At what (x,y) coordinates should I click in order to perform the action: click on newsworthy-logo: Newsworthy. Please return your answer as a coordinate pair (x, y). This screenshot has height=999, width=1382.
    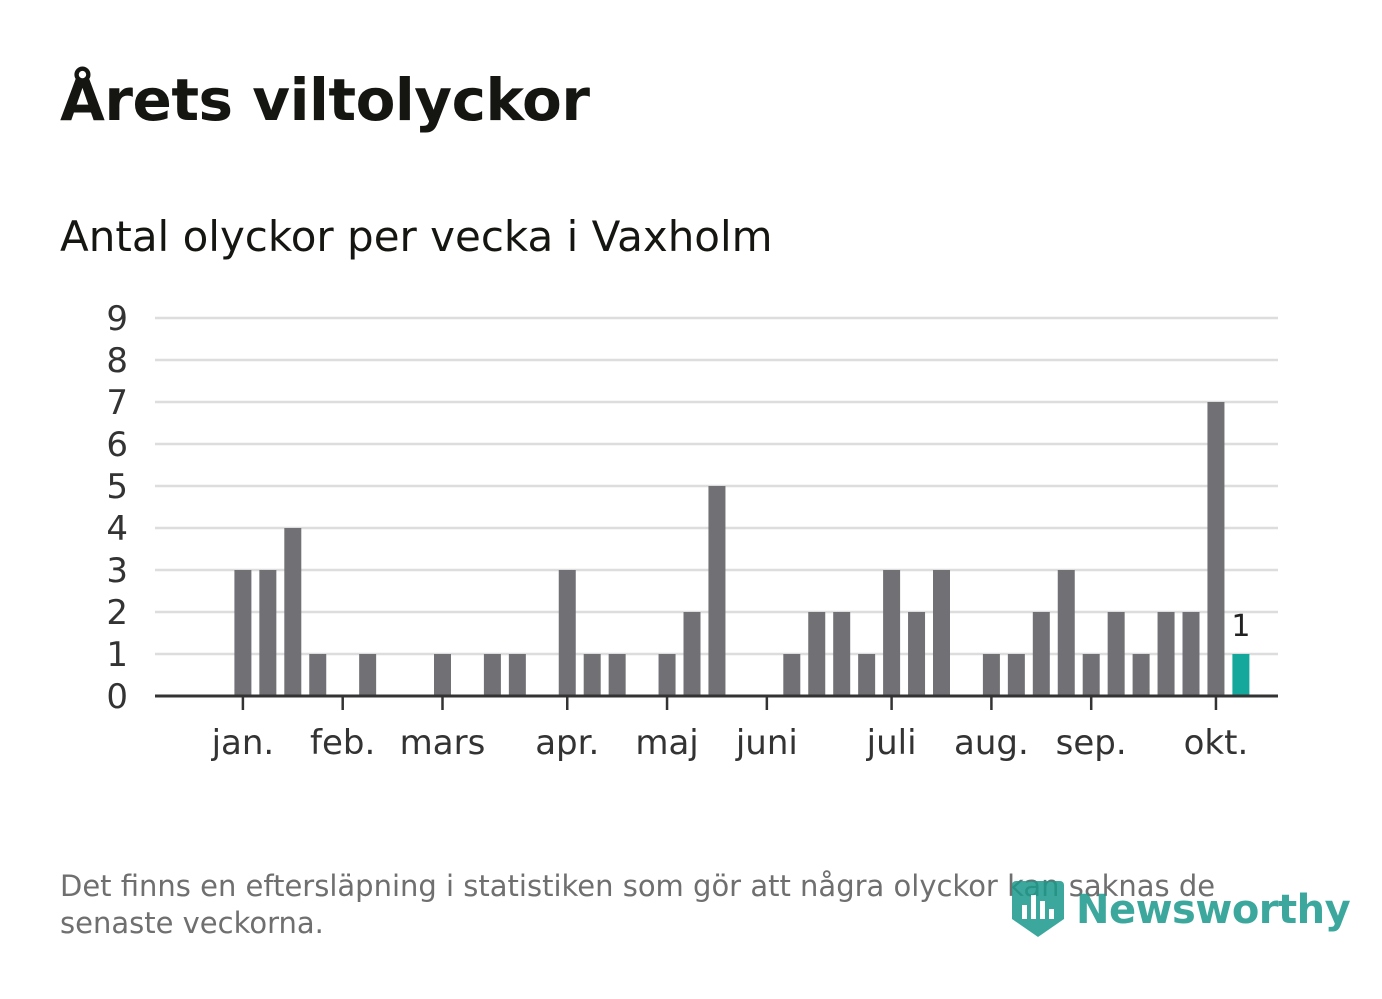
    Looking at the image, I should click on (1180, 910).